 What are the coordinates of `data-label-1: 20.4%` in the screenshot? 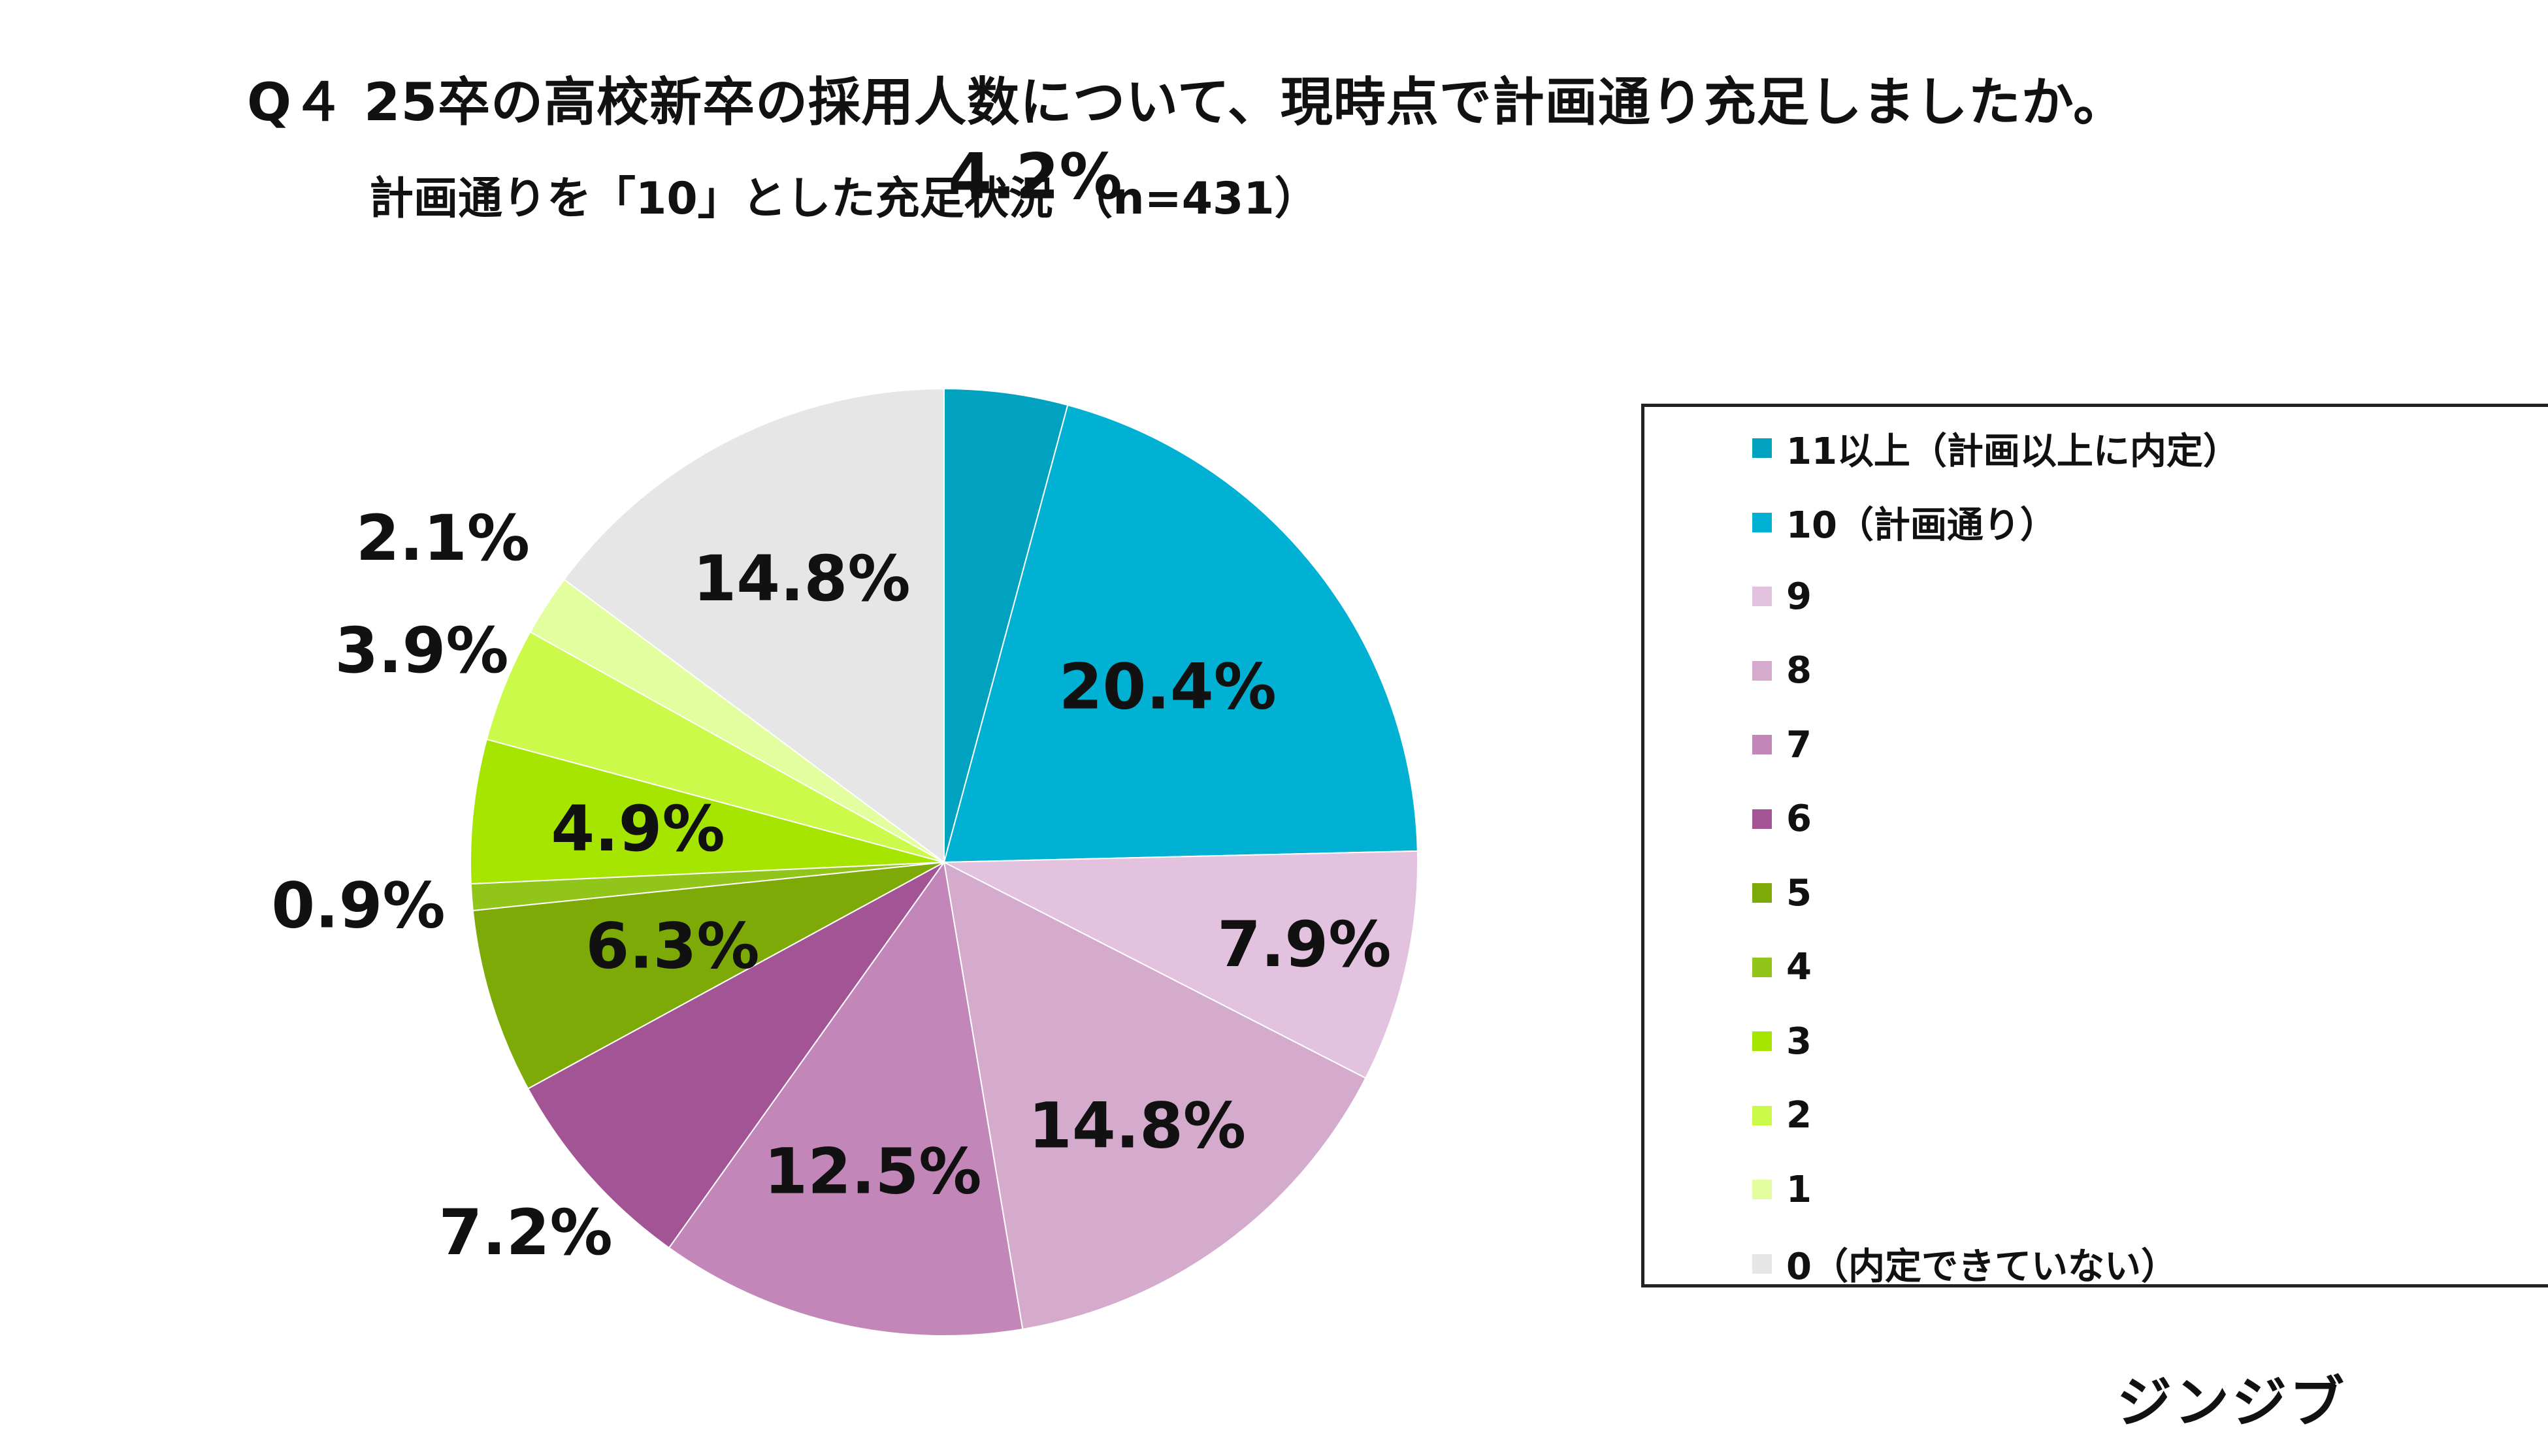 It's located at (1168, 687).